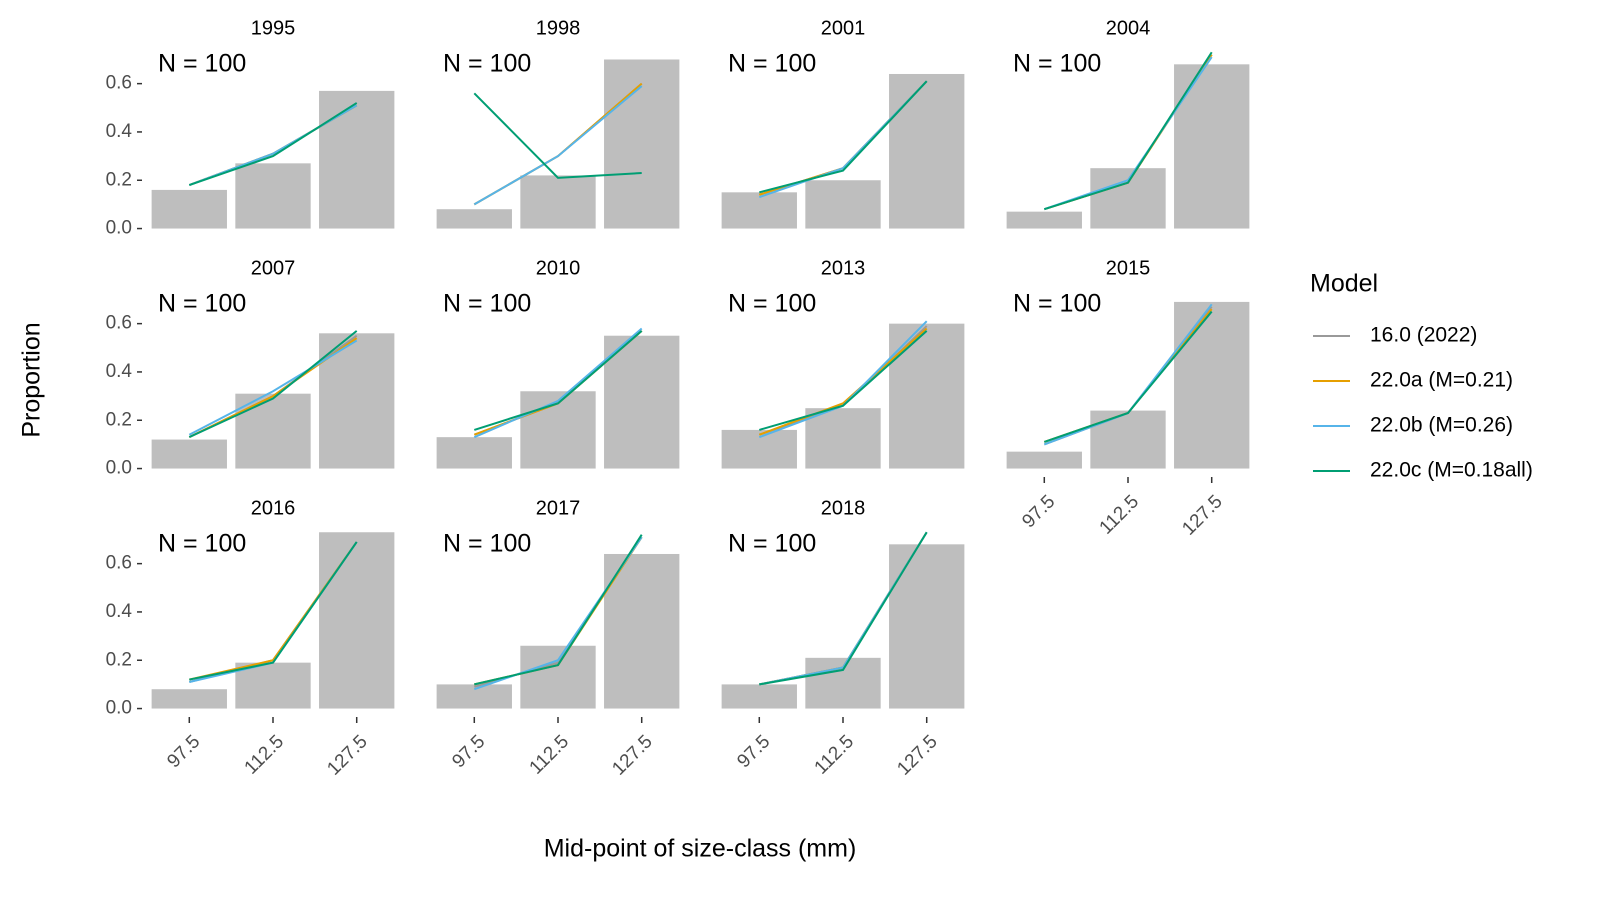  What do you see at coordinates (1441, 380) in the screenshot?
I see `legend-label: 22.0a (M=0.21)` at bounding box center [1441, 380].